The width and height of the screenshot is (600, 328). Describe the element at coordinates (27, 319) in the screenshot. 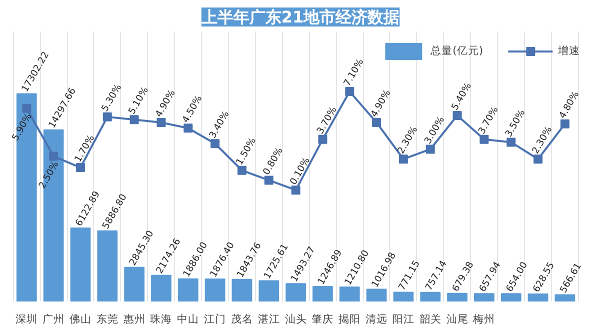

I see `x-tick-label: 深圳` at that location.